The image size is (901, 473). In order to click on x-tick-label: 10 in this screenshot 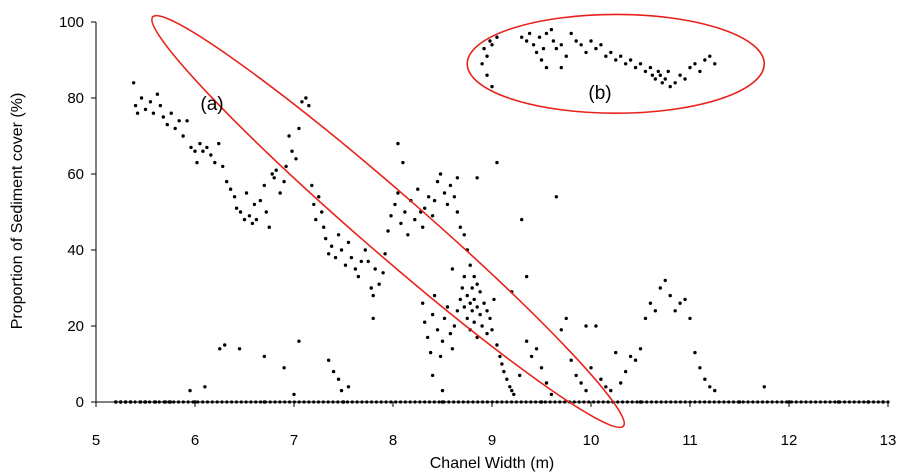, I will do `click(591, 440)`.